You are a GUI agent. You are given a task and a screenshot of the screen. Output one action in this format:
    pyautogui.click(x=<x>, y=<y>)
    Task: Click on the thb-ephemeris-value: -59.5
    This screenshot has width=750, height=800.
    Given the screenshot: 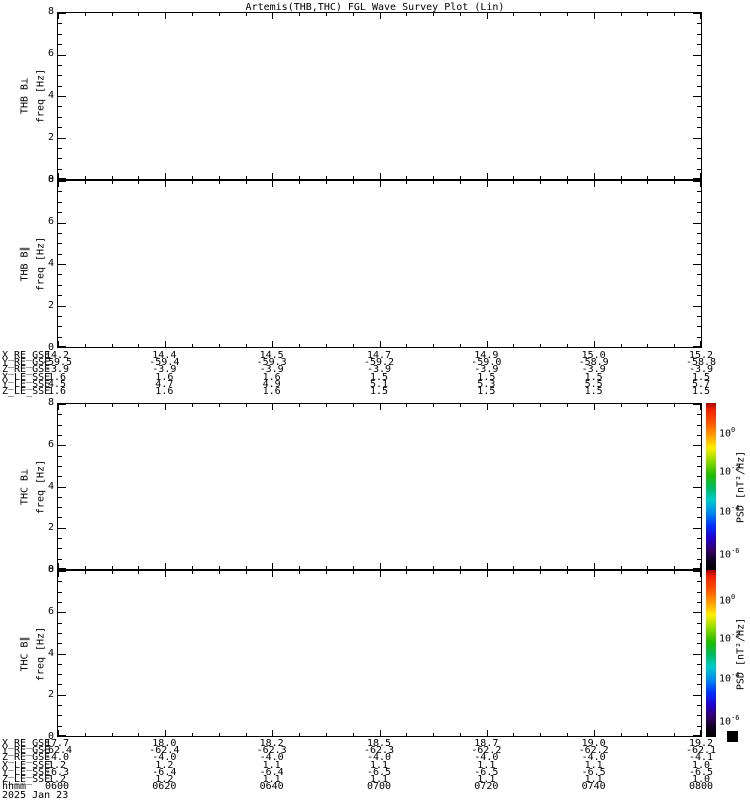 What is the action you would take?
    pyautogui.click(x=57, y=363)
    